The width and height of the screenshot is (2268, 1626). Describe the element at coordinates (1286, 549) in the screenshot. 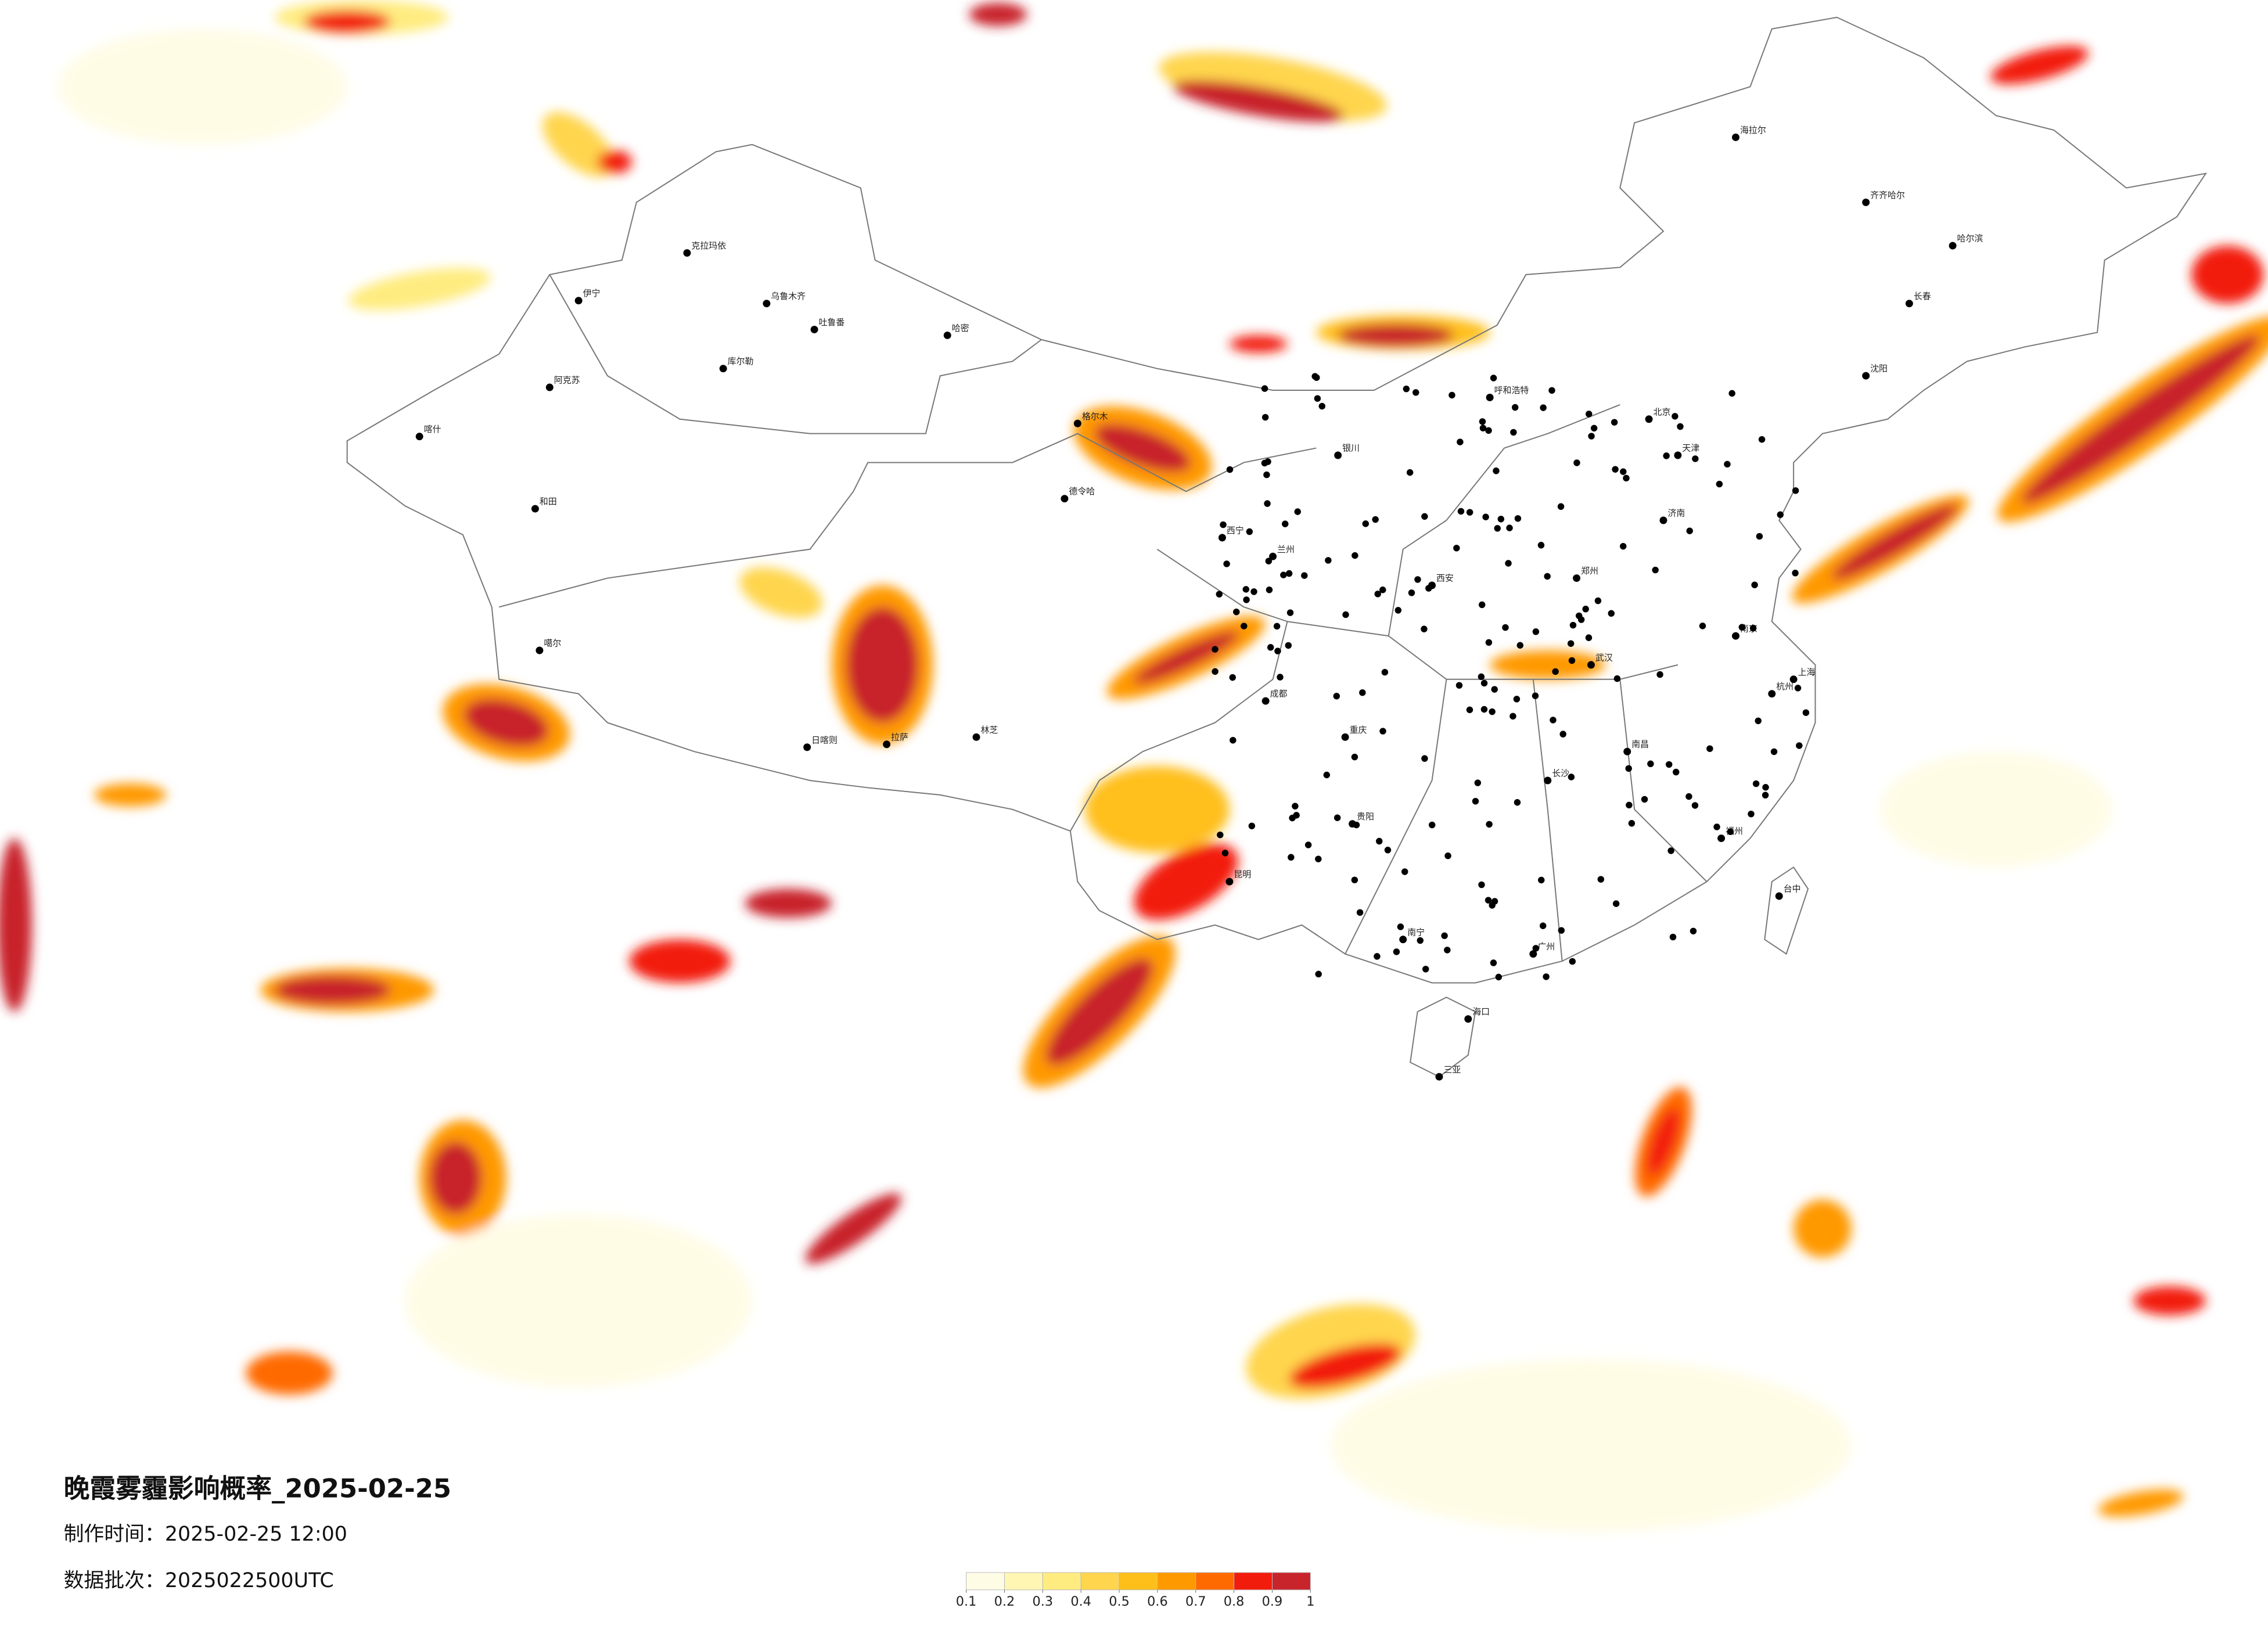

I see `city-label: 兰州` at that location.